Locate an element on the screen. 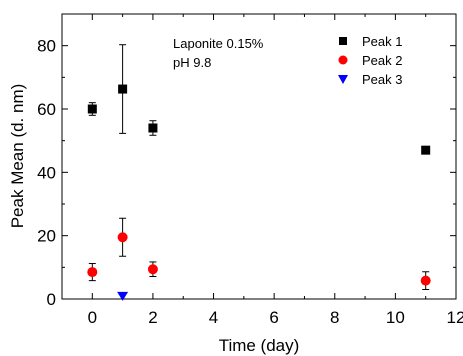 The height and width of the screenshot is (356, 463). x-tick-label: 4 is located at coordinates (213, 317).